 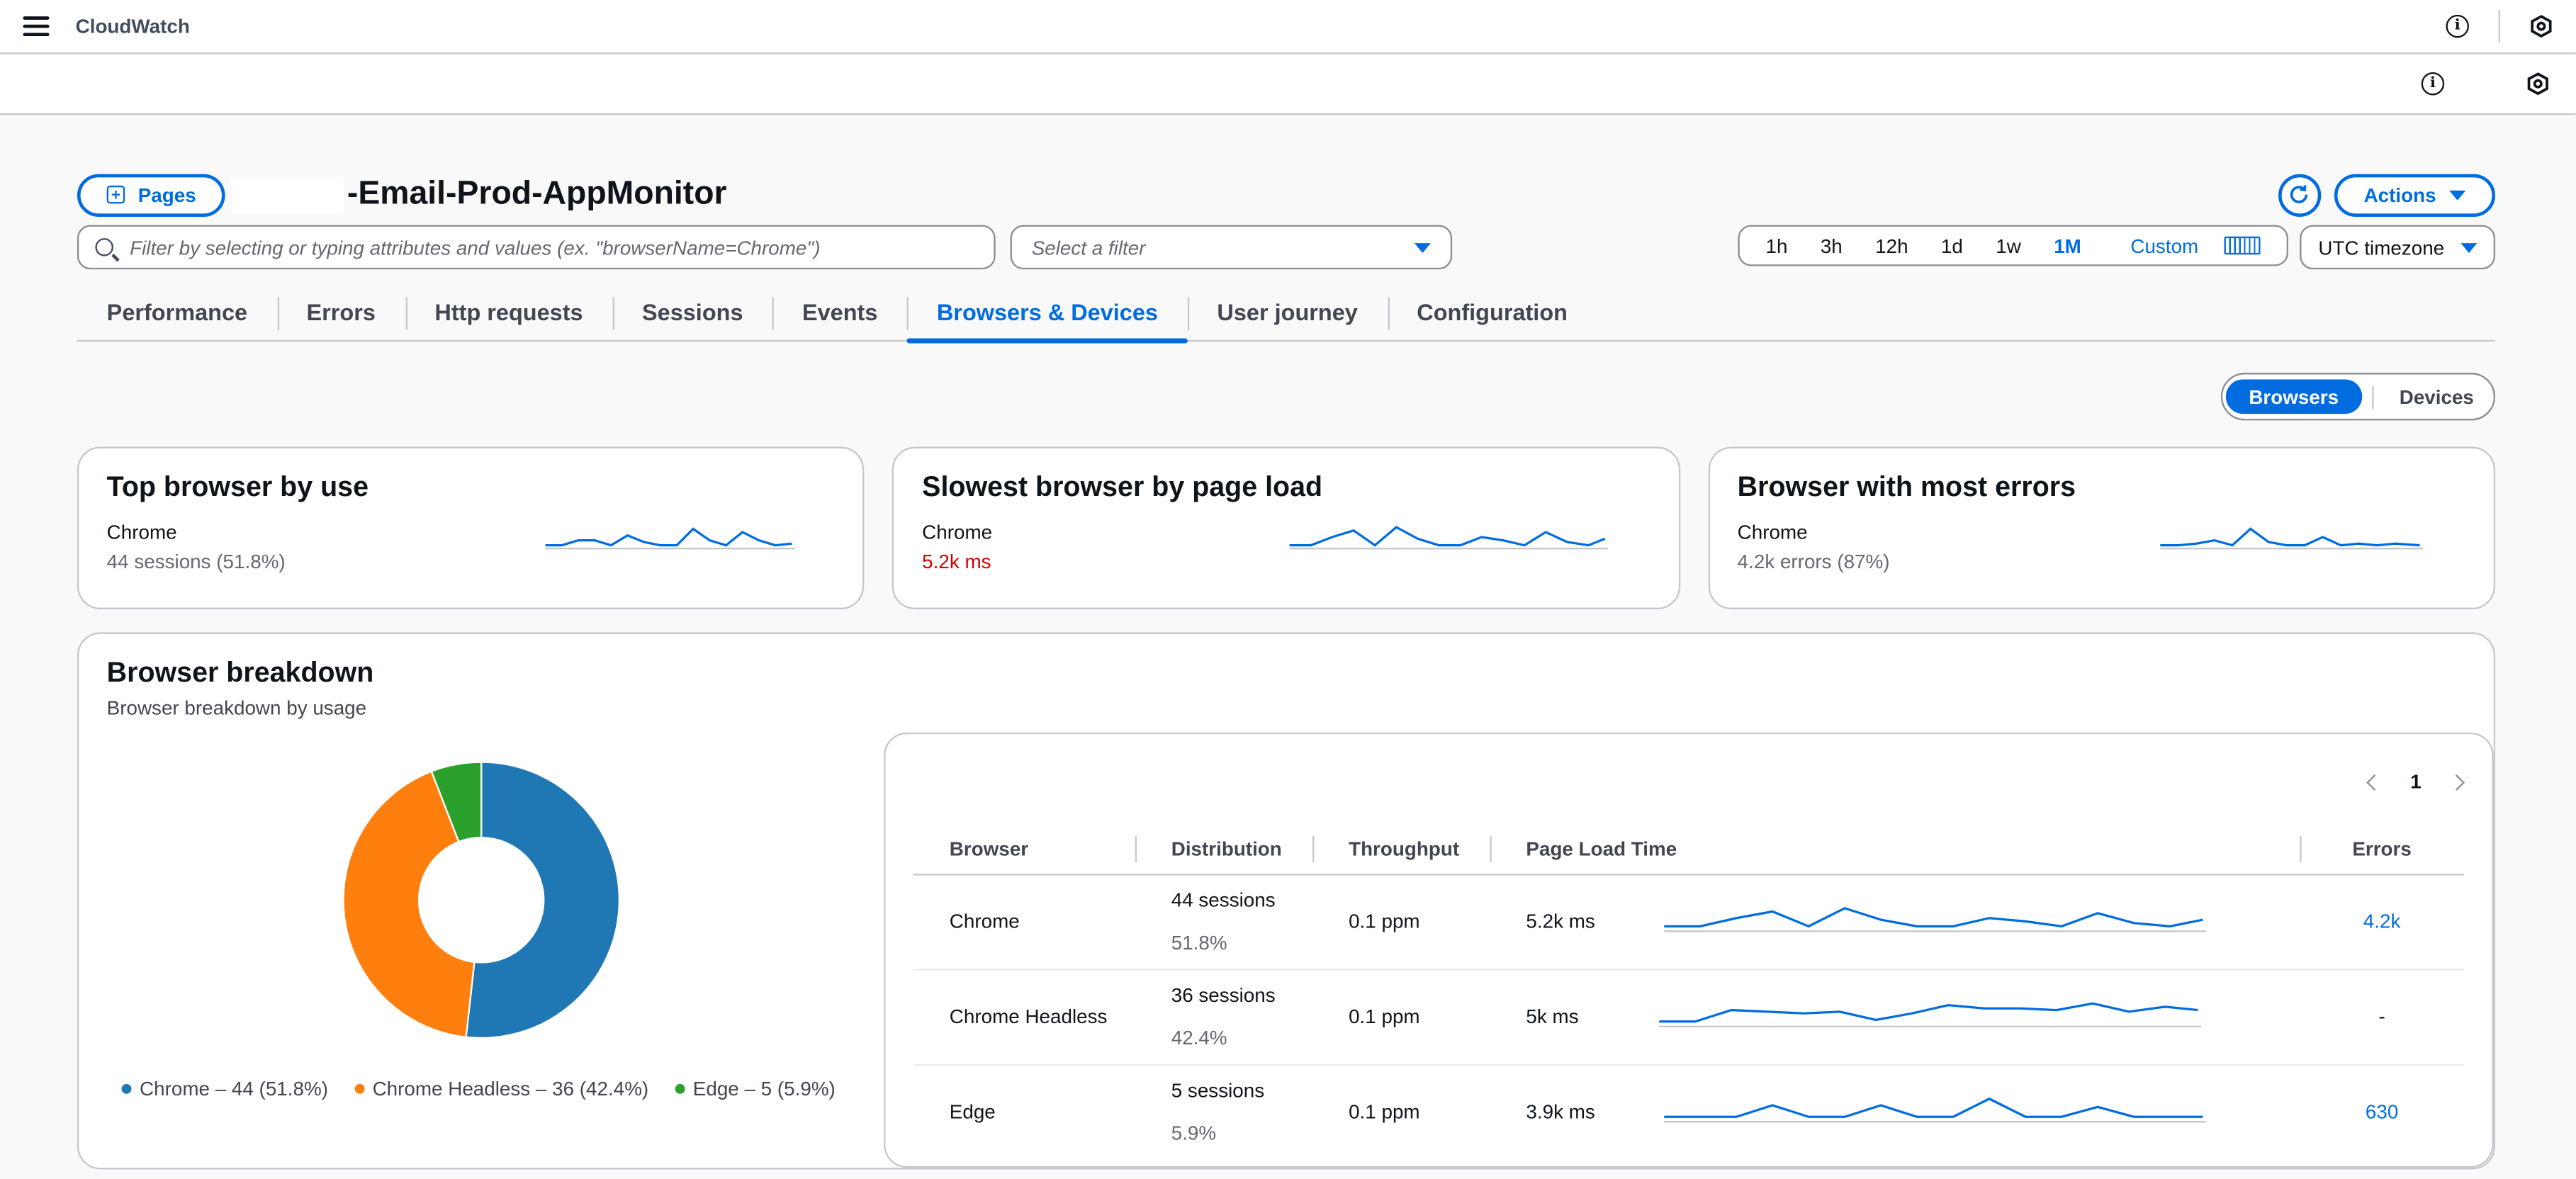 I want to click on top-navigation: CloudWatch i, so click(x=1288, y=28).